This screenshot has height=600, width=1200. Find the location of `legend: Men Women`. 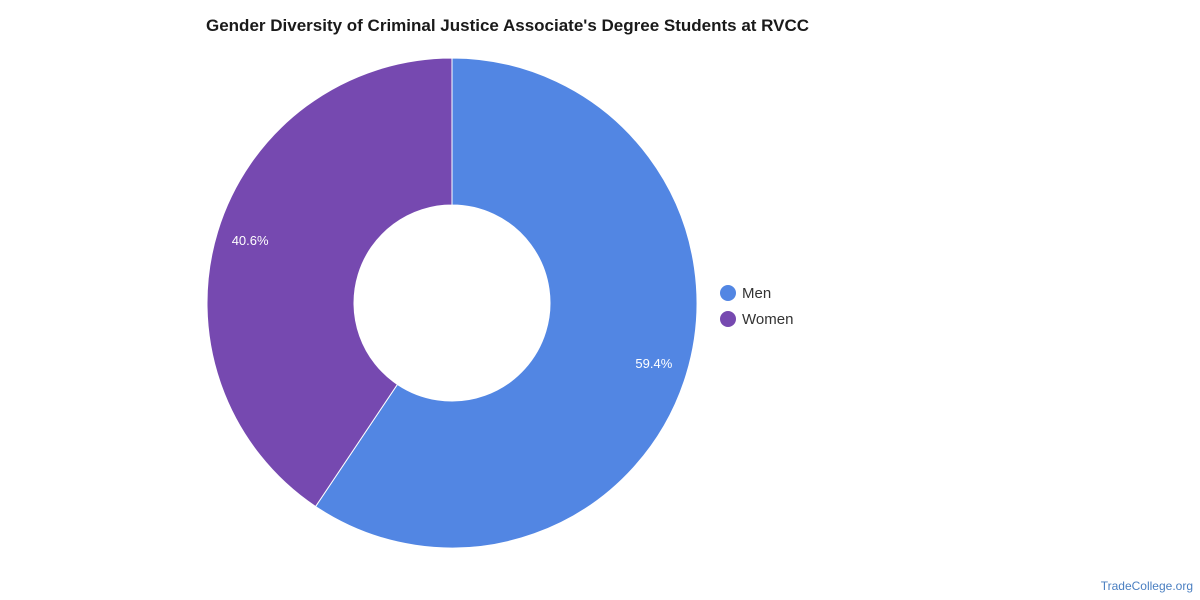

legend: Men Women is located at coordinates (756, 306).